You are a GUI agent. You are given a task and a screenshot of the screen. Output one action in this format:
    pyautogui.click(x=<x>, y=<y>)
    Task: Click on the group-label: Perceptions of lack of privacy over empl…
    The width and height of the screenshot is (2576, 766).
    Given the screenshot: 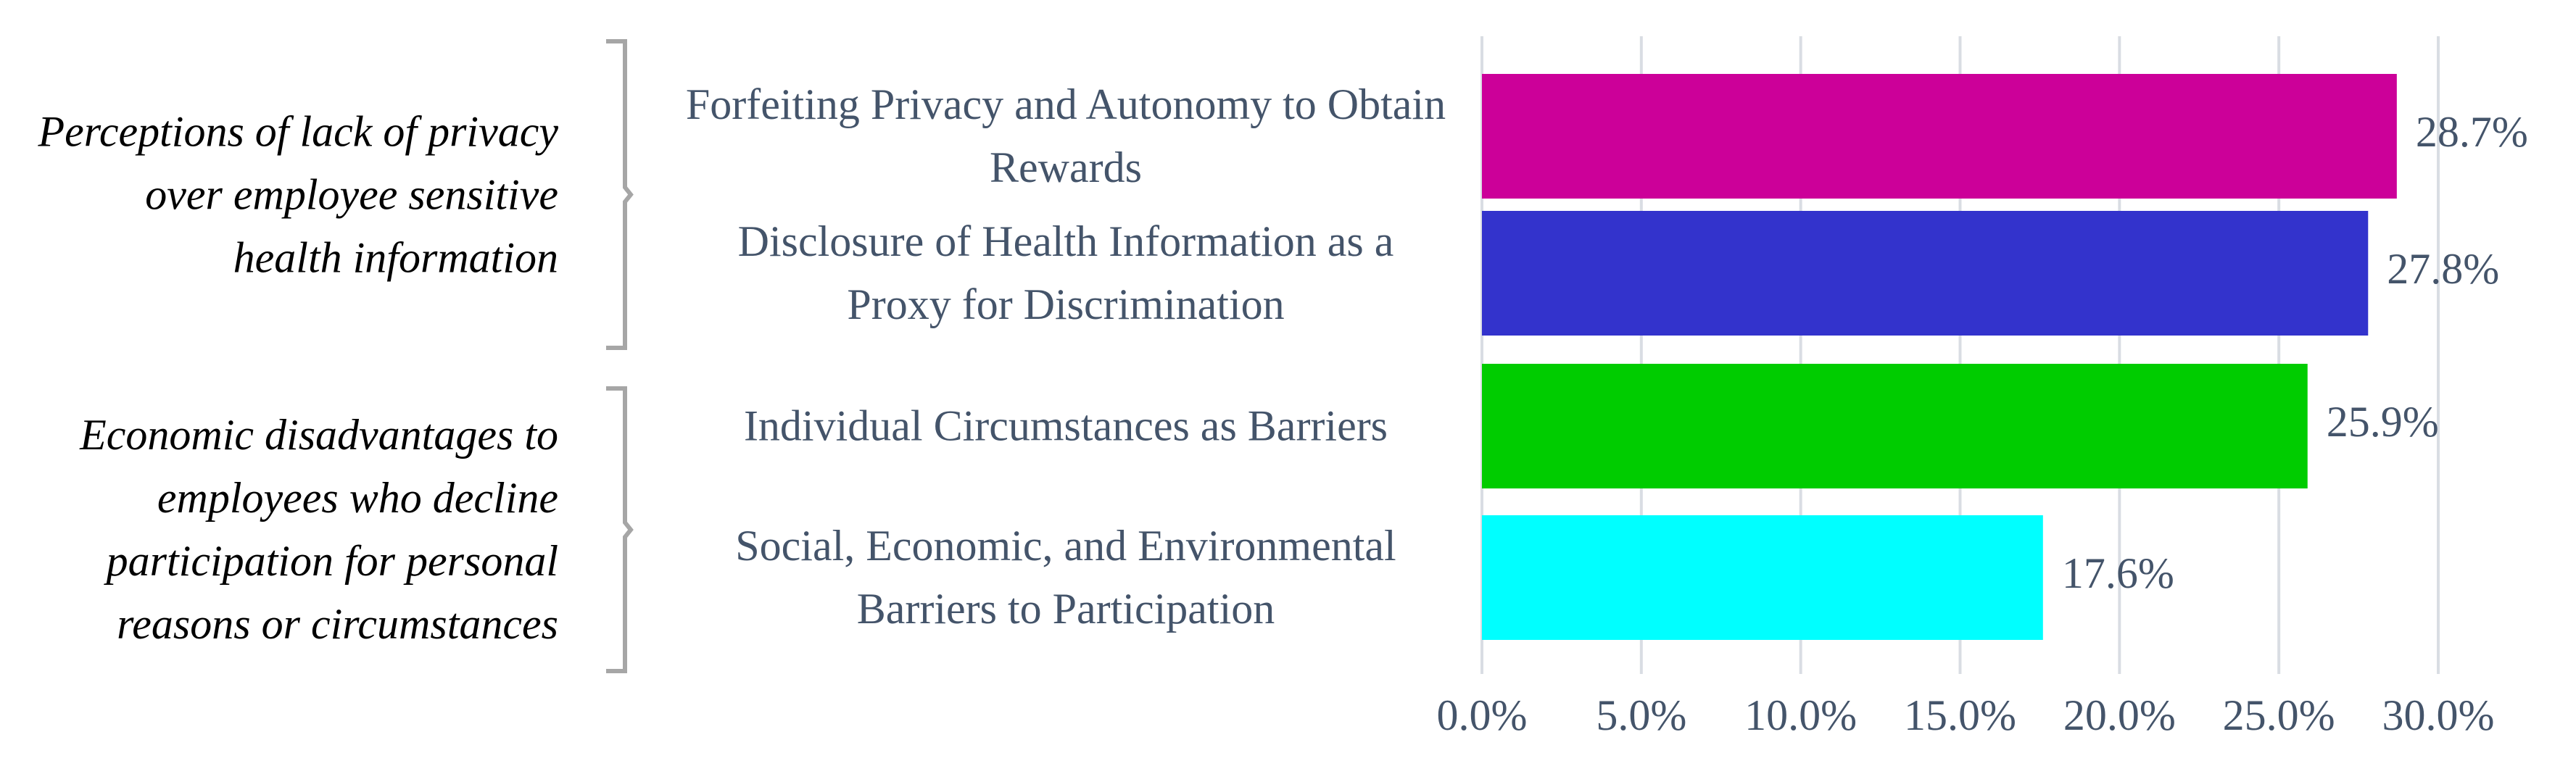 What is the action you would take?
    pyautogui.click(x=298, y=194)
    